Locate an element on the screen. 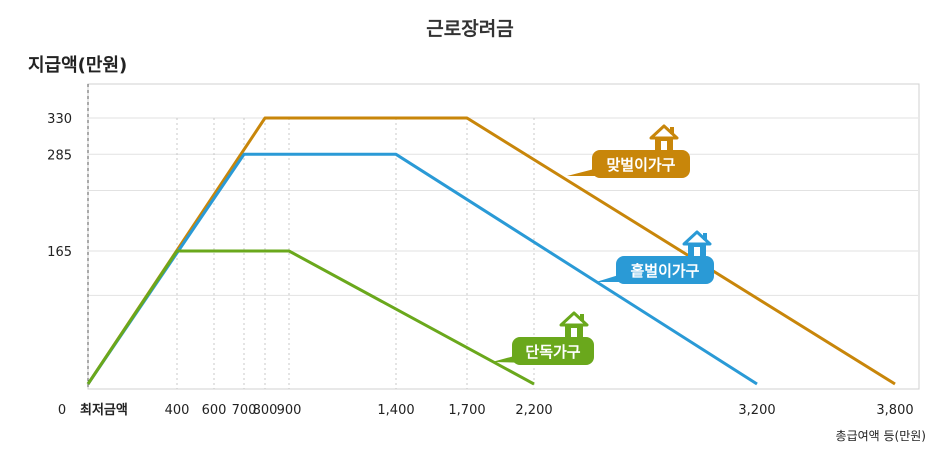 Image resolution: width=940 pixels, height=453 pixels. badge-label: 맞벌이가구 is located at coordinates (640, 165).